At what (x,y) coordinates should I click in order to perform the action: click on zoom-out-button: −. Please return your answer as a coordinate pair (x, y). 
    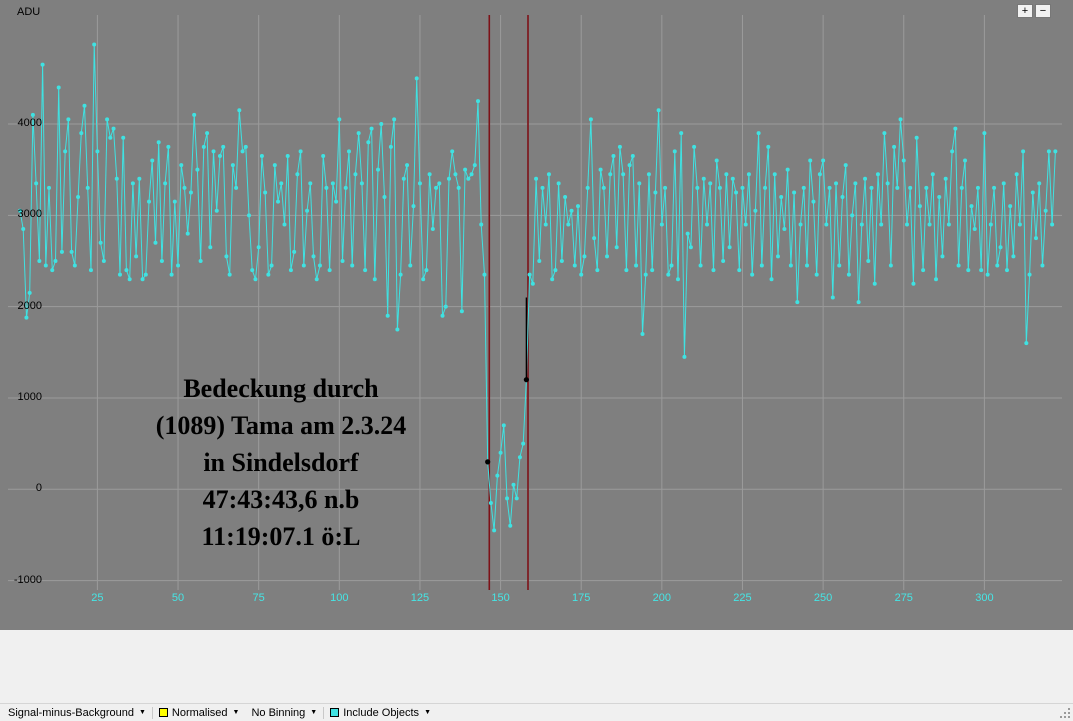
    Looking at the image, I should click on (1043, 11).